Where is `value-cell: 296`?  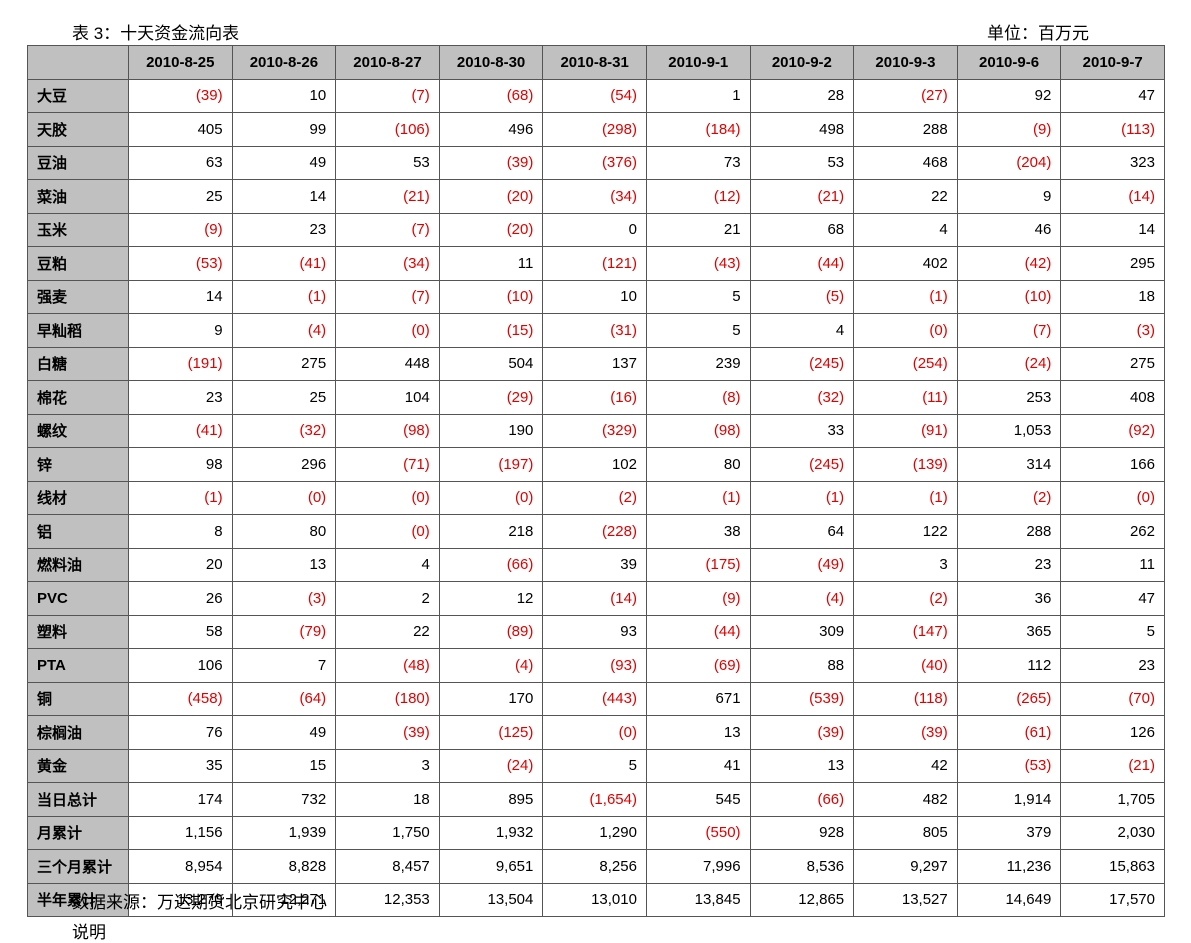 value-cell: 296 is located at coordinates (284, 464).